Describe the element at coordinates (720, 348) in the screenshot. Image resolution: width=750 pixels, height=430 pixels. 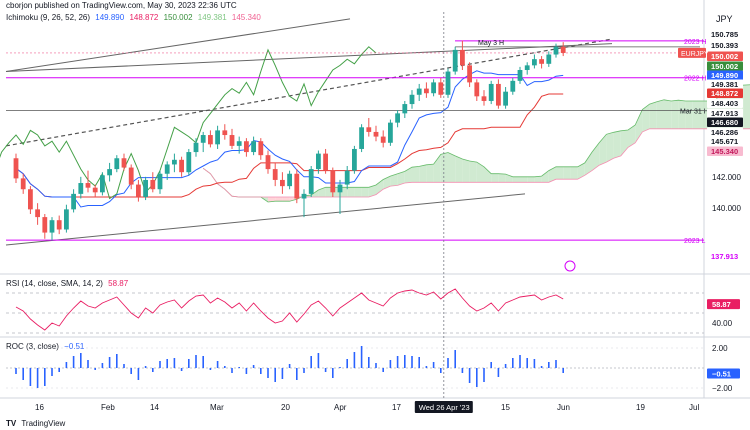
I see `roc-tick-upper: 2.00` at that location.